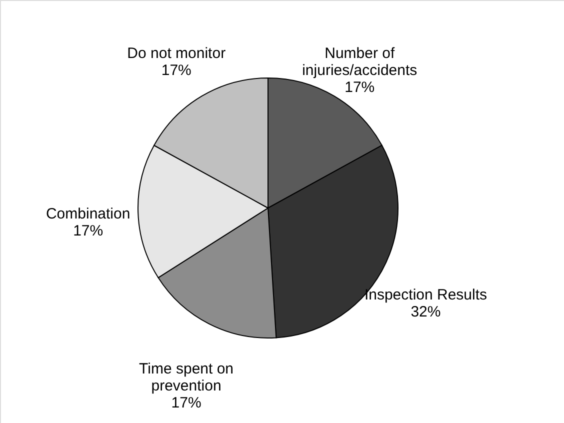 Image resolution: width=564 pixels, height=423 pixels. Describe the element at coordinates (88, 214) in the screenshot. I see `slice-label: Combination` at that location.